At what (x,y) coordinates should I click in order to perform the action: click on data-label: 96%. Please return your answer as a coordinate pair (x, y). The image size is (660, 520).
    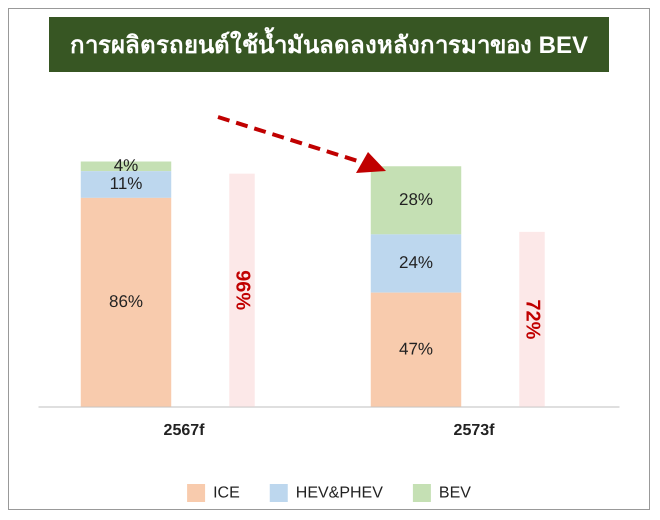
    Looking at the image, I should click on (242, 290).